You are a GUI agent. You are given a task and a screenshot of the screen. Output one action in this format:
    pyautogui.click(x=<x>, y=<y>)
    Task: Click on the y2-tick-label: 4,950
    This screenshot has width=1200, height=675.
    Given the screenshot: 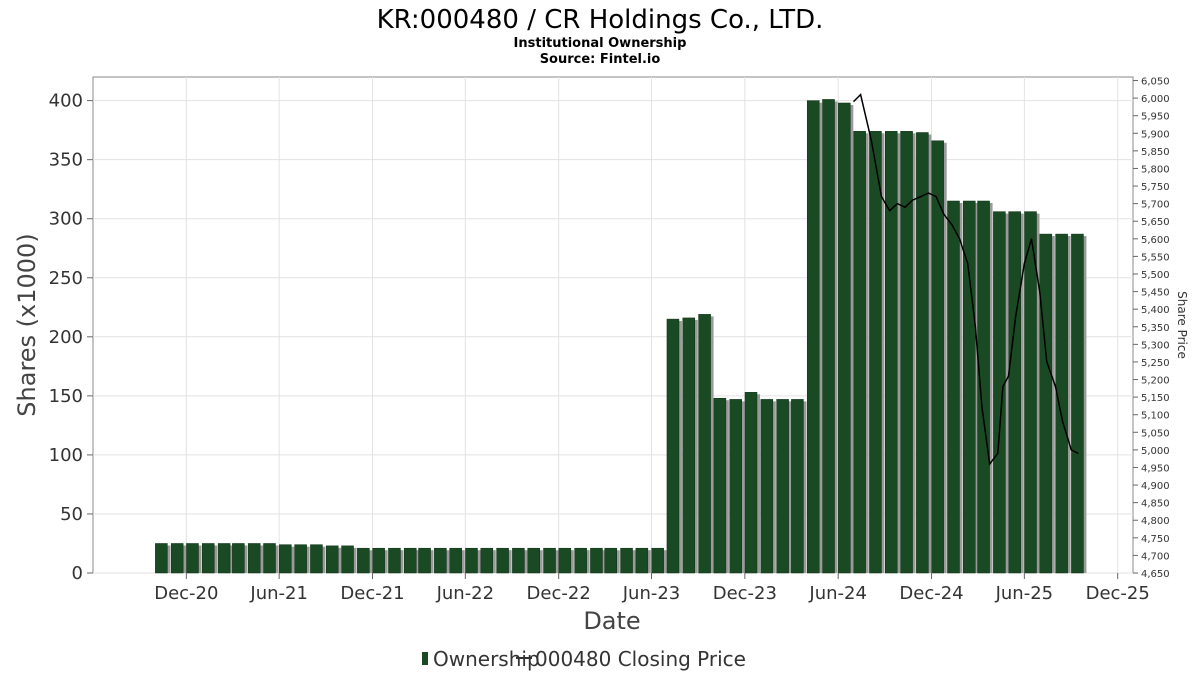 What is the action you would take?
    pyautogui.click(x=1155, y=468)
    